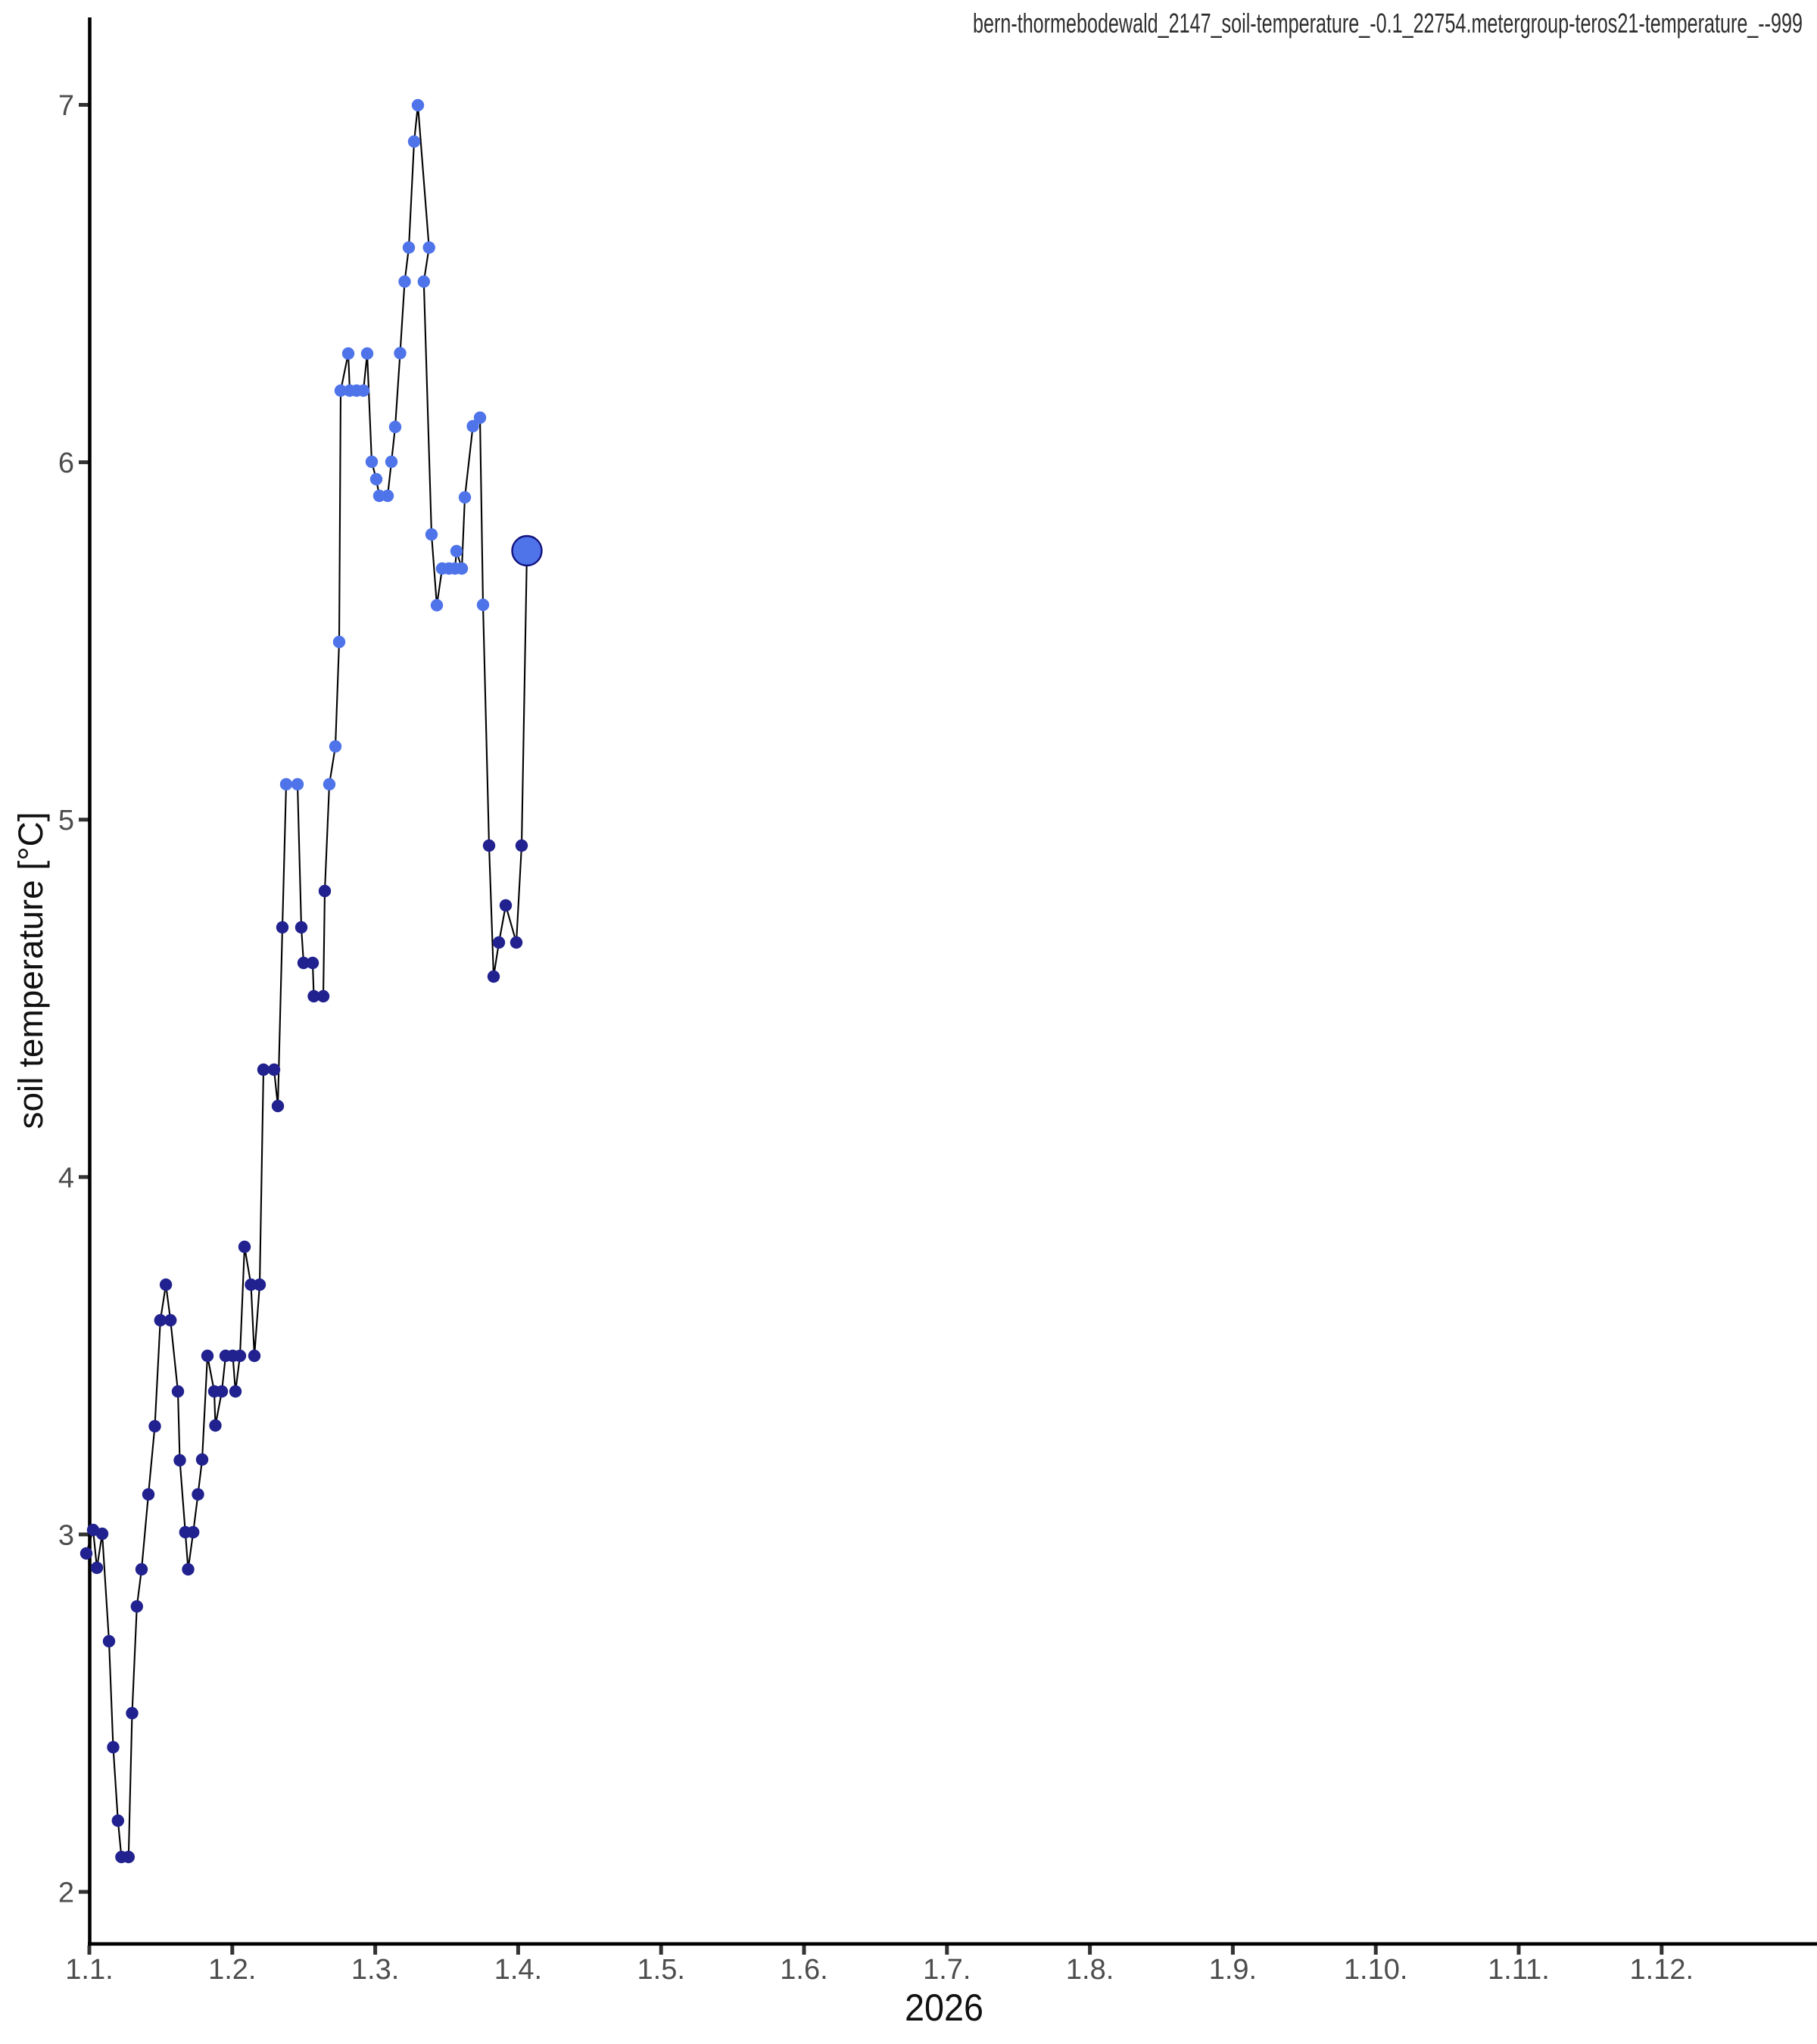  What do you see at coordinates (803, 1970) in the screenshot?
I see `svg-text: 1.6.` at bounding box center [803, 1970].